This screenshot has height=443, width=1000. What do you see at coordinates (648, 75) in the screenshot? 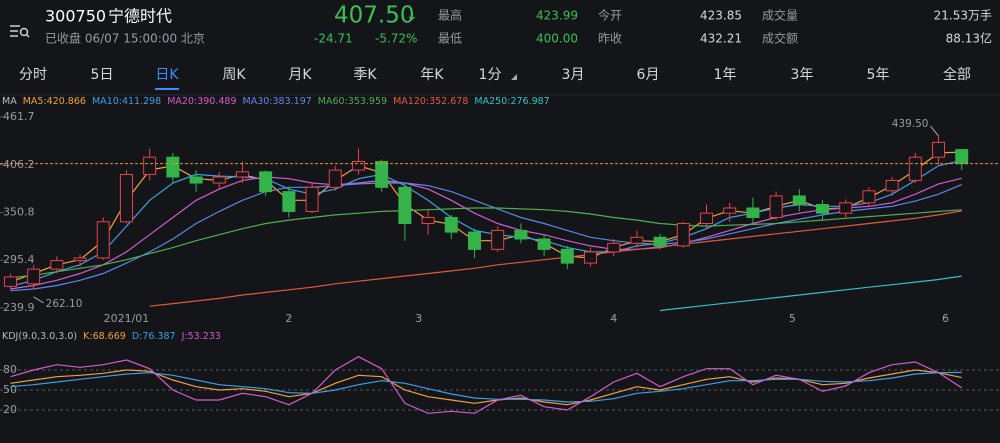
I see `tab: 6月` at bounding box center [648, 75].